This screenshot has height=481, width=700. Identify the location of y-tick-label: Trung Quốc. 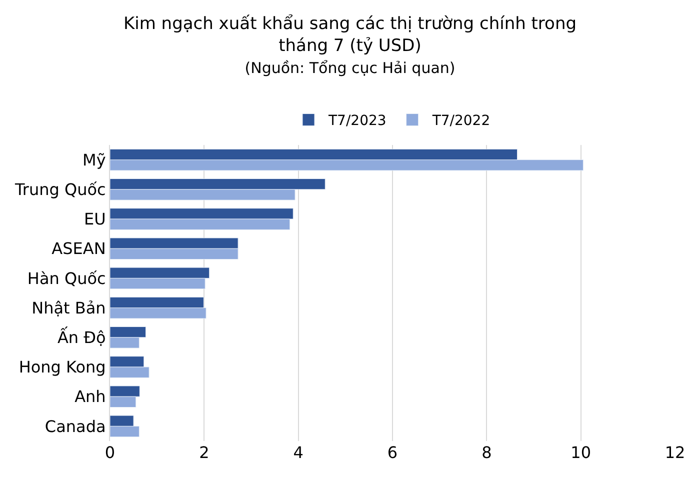
(60, 189).